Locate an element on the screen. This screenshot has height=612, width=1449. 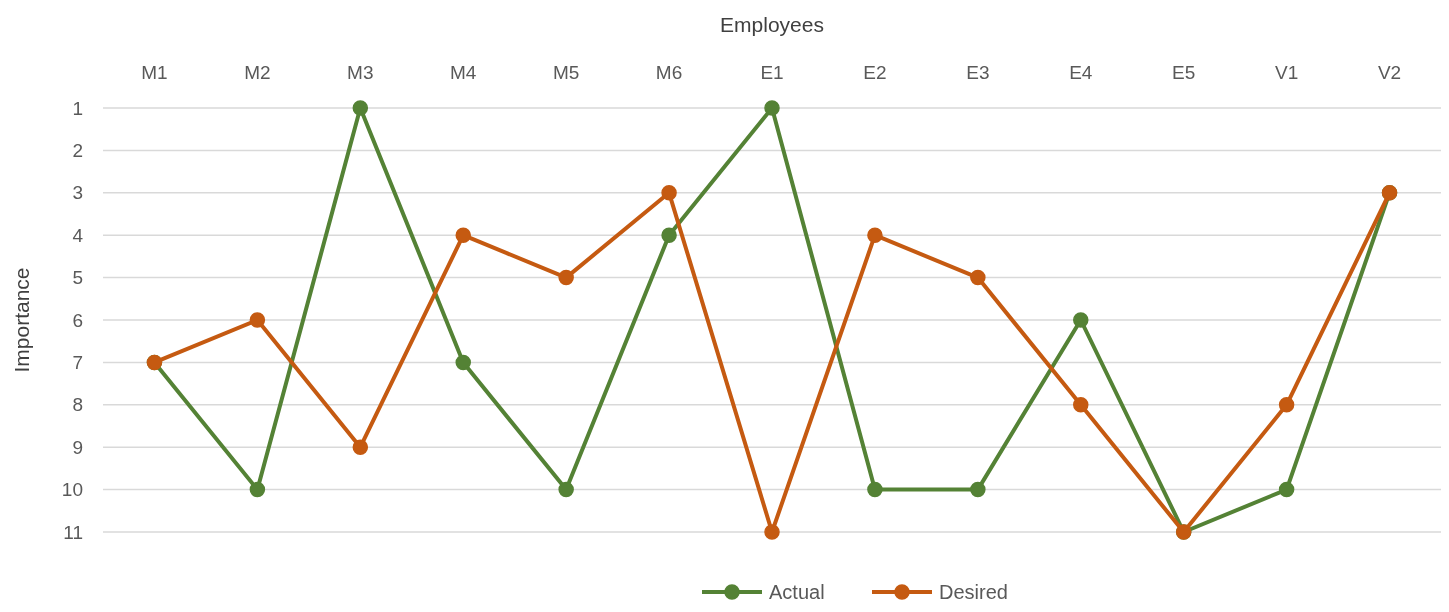
y-tick-label: 3 is located at coordinates (77, 193).